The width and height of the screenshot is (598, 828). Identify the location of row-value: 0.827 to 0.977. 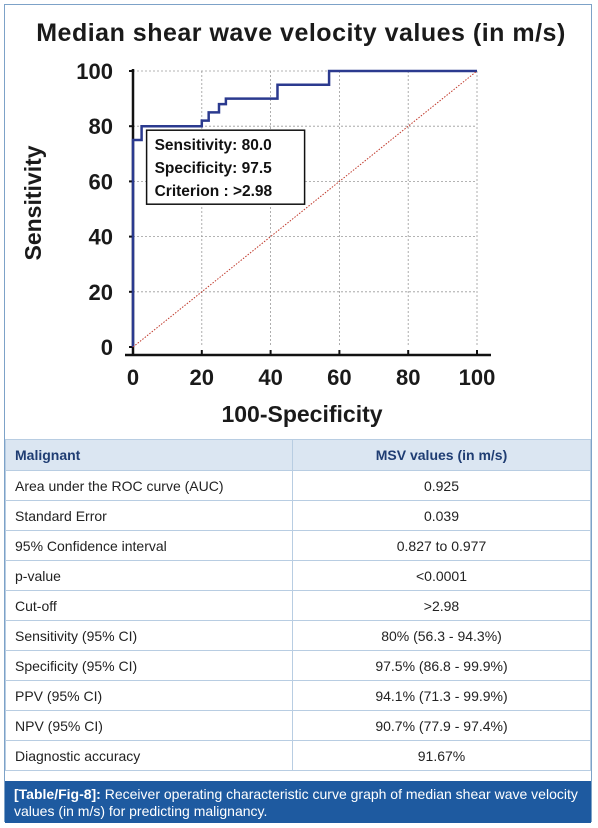
(441, 545).